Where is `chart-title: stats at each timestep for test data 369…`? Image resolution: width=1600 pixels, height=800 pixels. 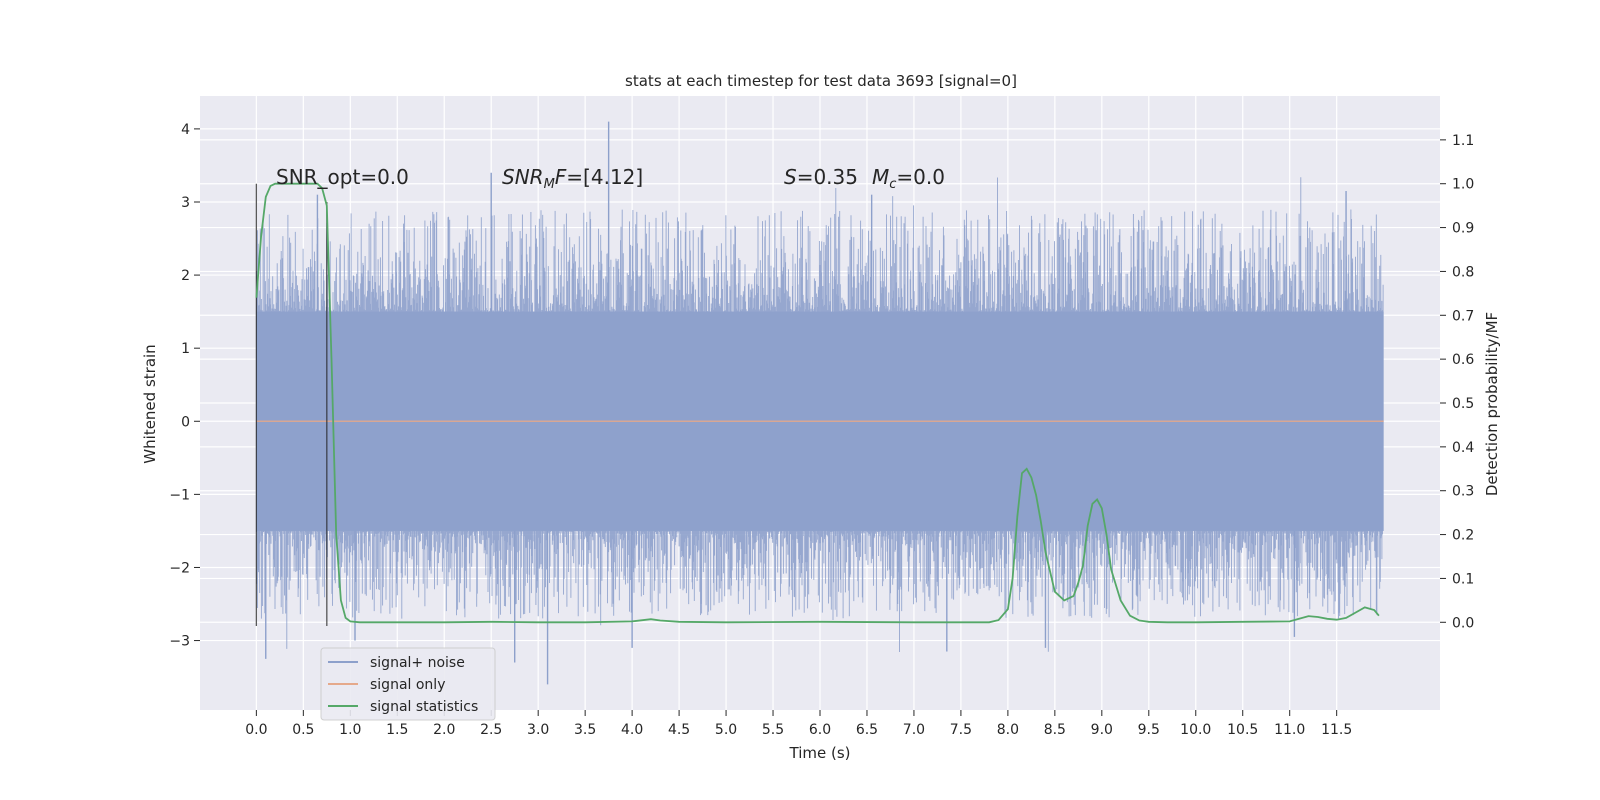
chart-title: stats at each timestep for test data 369… is located at coordinates (821, 81).